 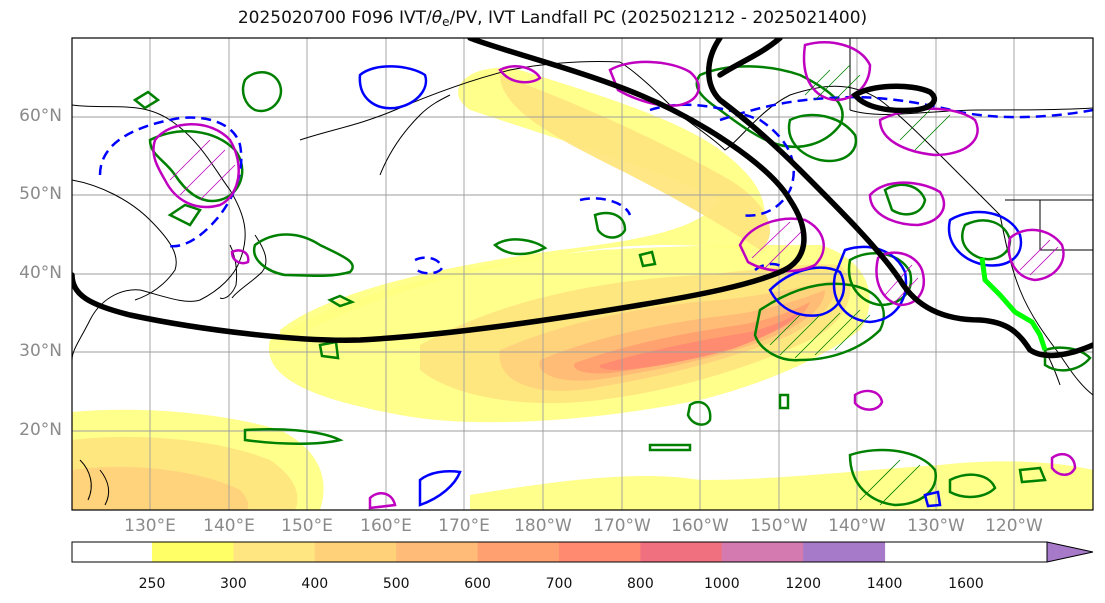 What do you see at coordinates (437, 18) in the screenshot?
I see `theta-symbol: θ` at bounding box center [437, 18].